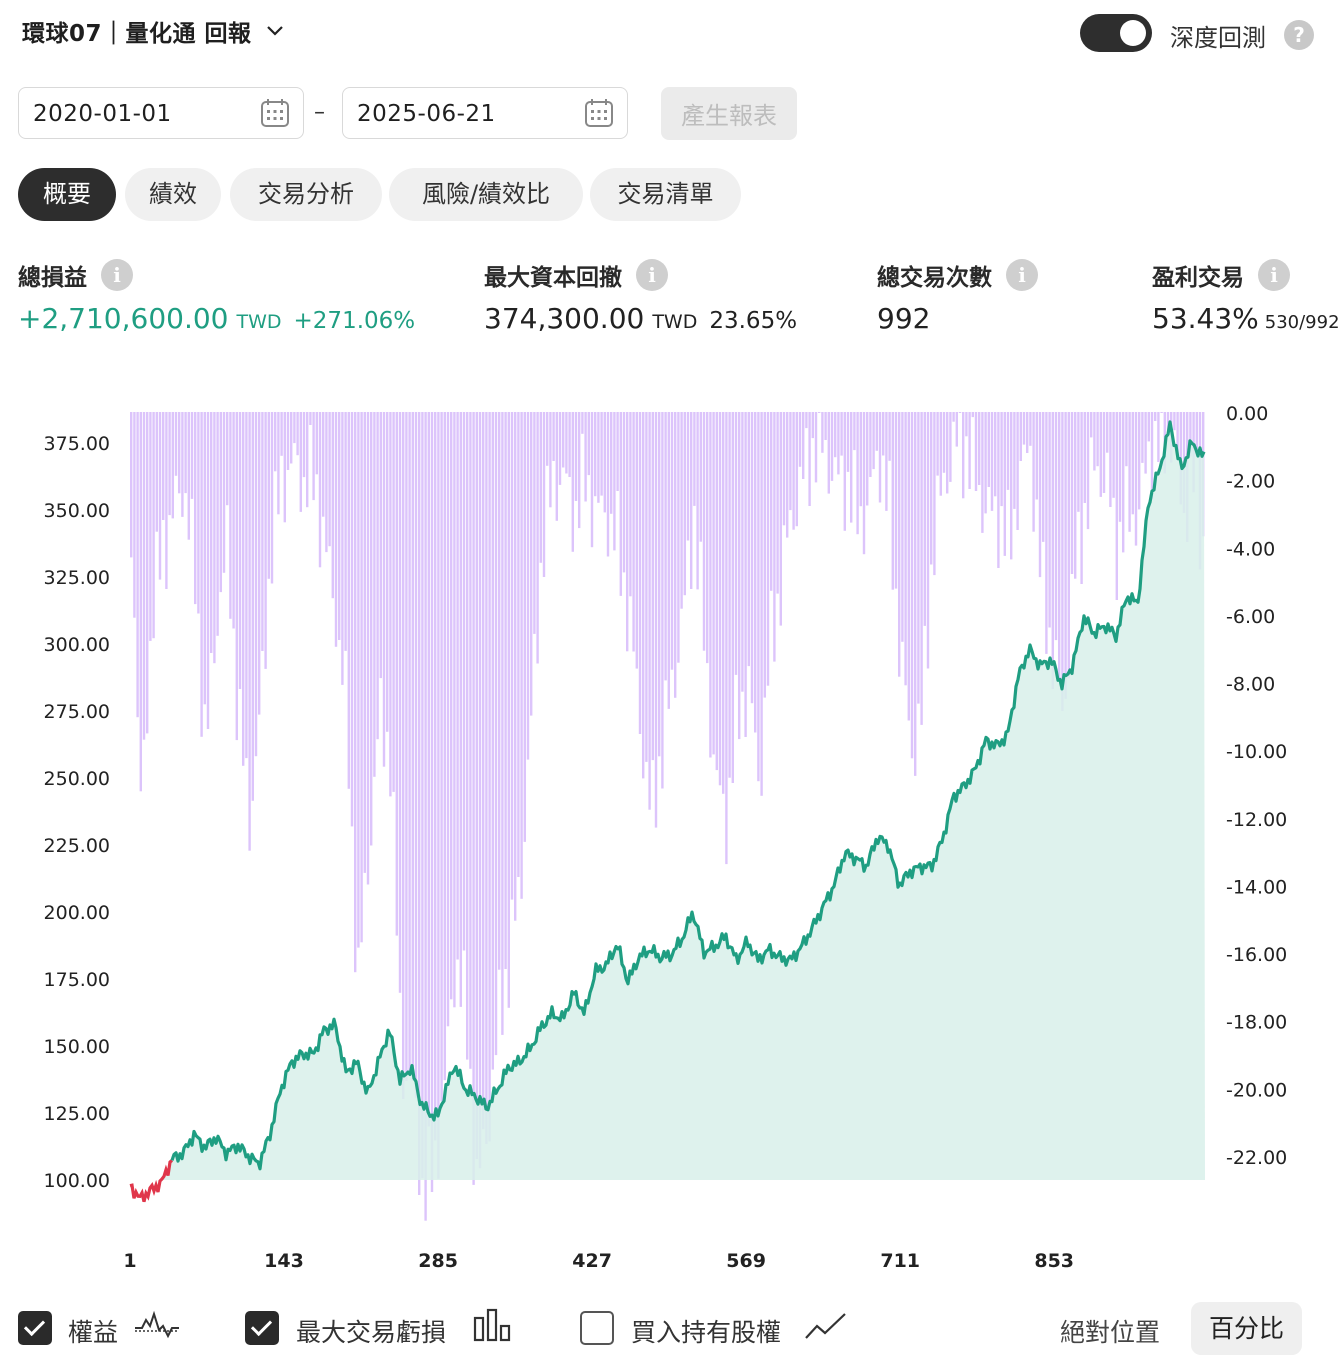  What do you see at coordinates (753, 321) in the screenshot?
I see `max-drawdown-pct: 23.65%` at bounding box center [753, 321].